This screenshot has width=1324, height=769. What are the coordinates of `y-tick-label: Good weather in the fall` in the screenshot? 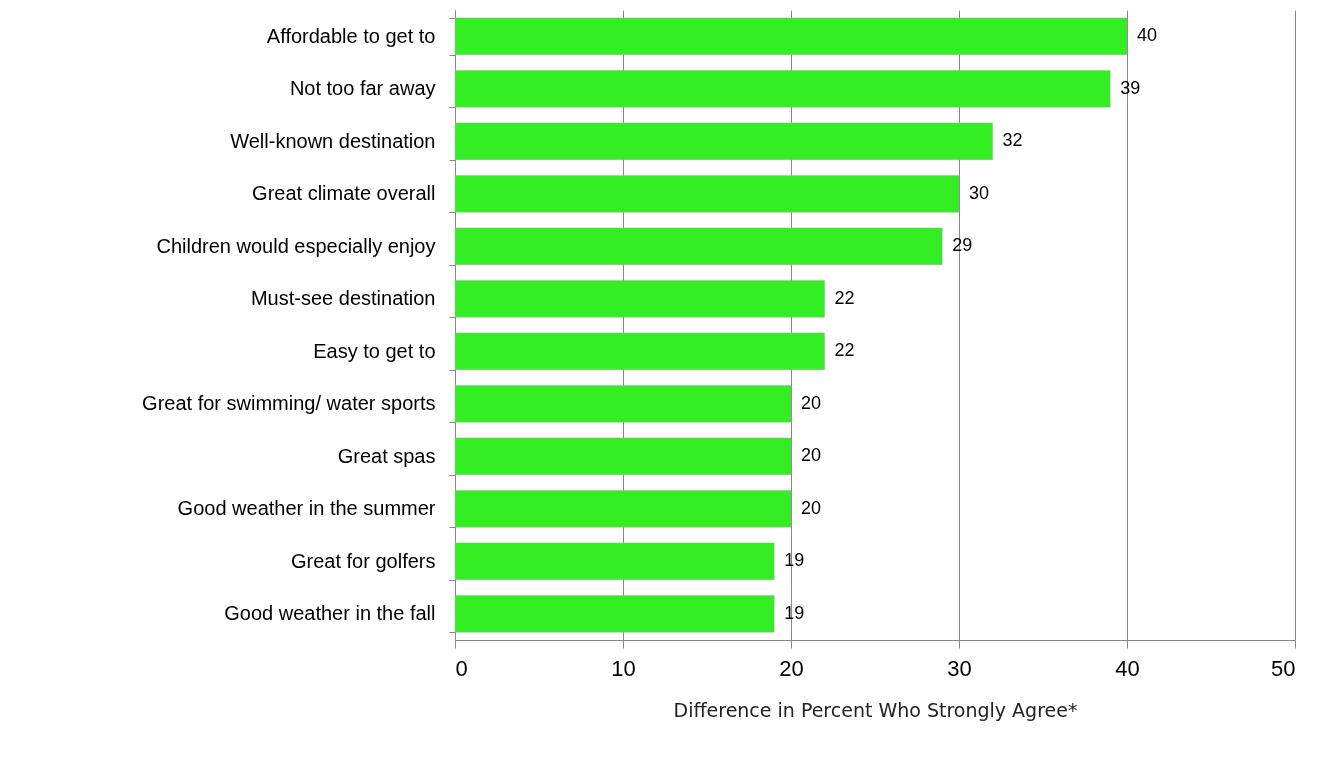 It's located at (330, 613).